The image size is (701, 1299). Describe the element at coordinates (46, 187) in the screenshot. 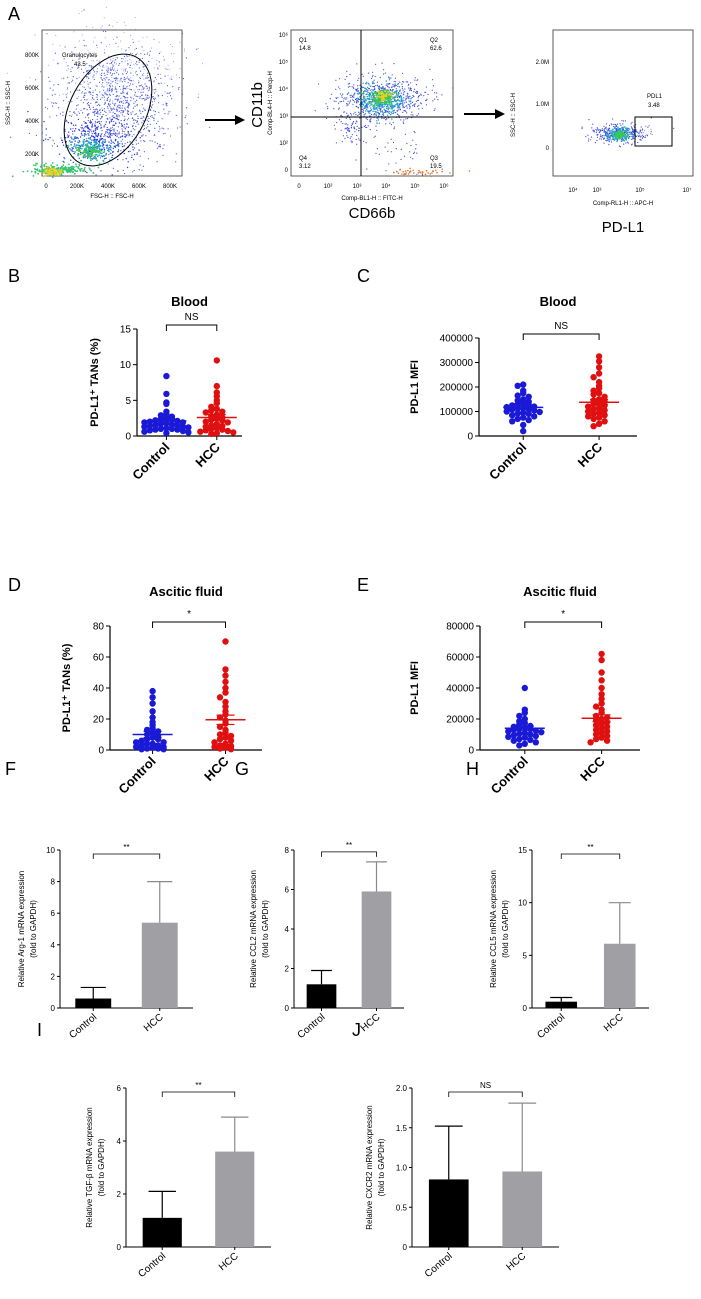

I see `x-tick-label: 0` at that location.